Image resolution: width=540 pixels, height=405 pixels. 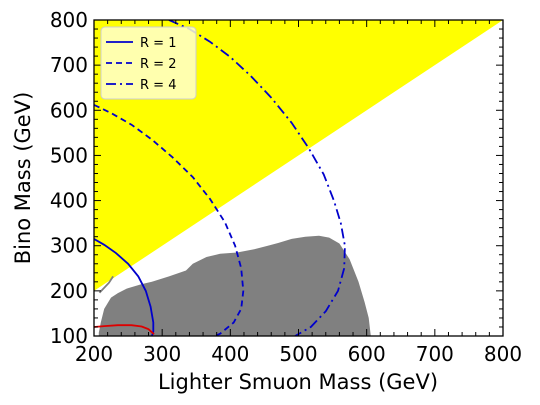 What do you see at coordinates (234, 285) in the screenshot?
I see `region-excluded-gray` at bounding box center [234, 285].